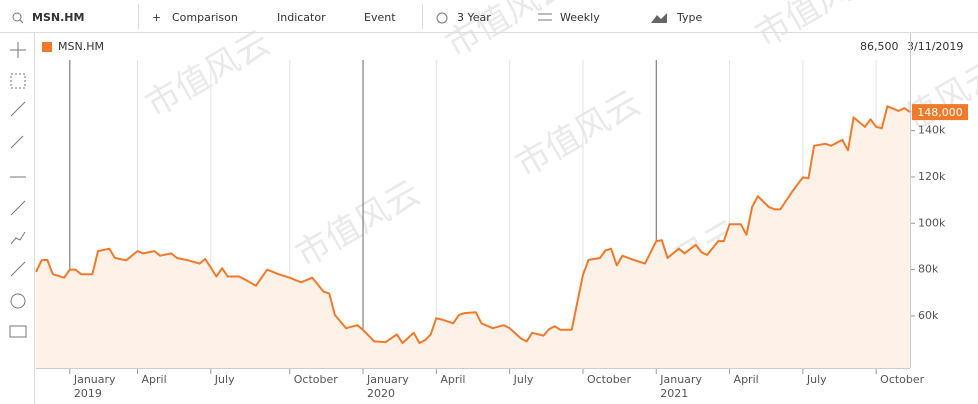 The image size is (978, 404). Describe the element at coordinates (659, 18) in the screenshot. I see `type-icon` at that location.